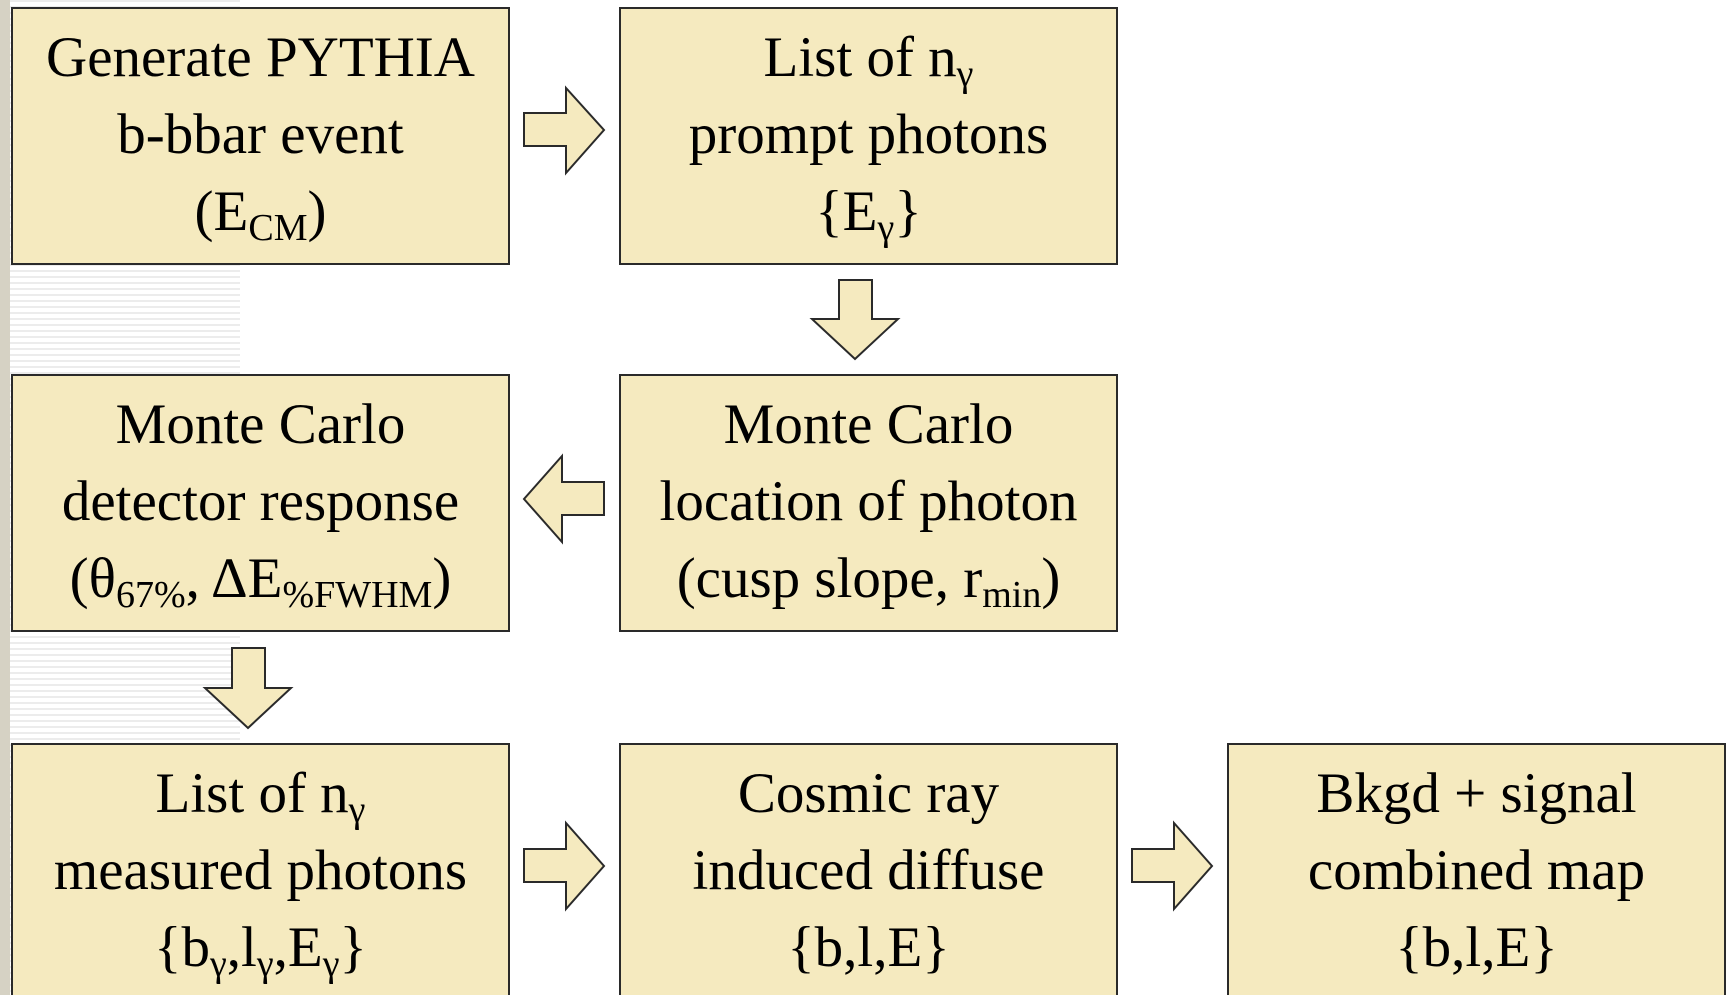 Image resolution: width=1726 pixels, height=995 pixels. I want to click on node-label: b-bbar event, so click(260, 134).